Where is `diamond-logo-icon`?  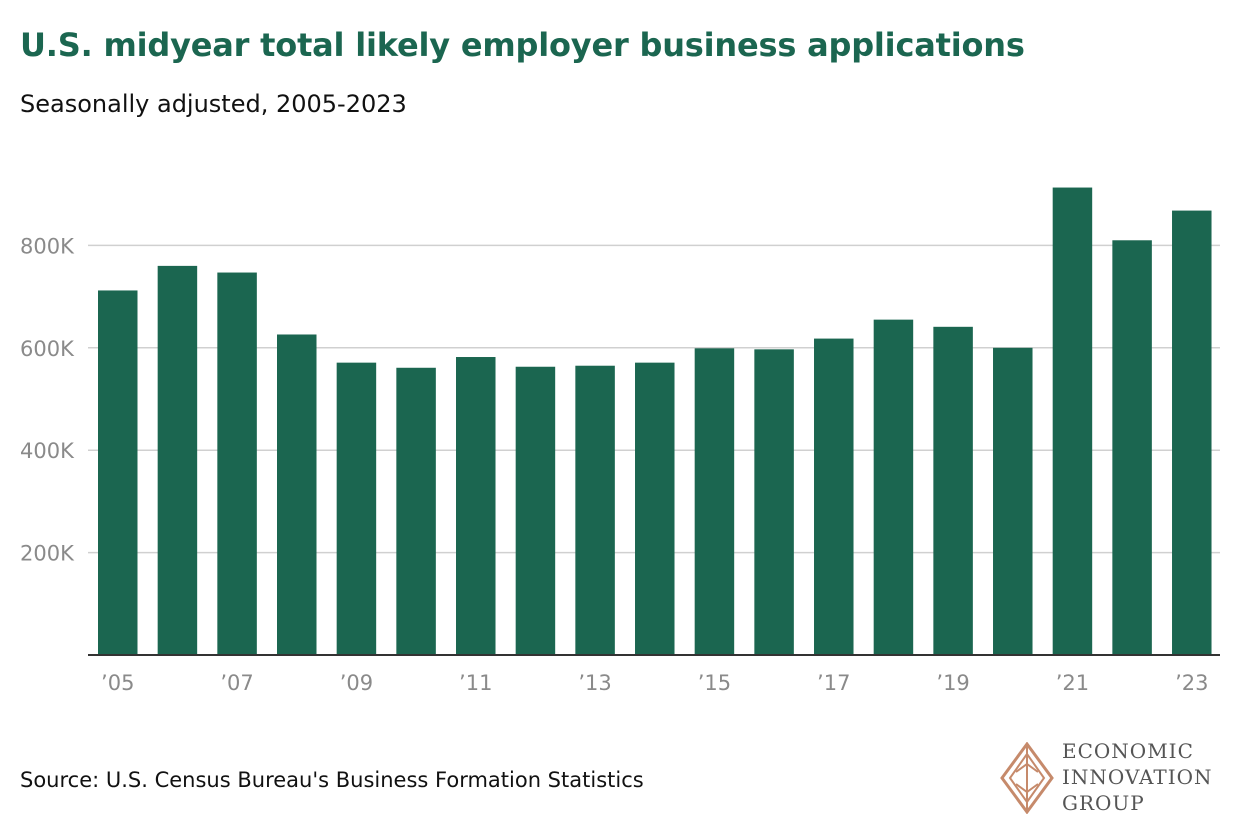 diamond-logo-icon is located at coordinates (1027, 778).